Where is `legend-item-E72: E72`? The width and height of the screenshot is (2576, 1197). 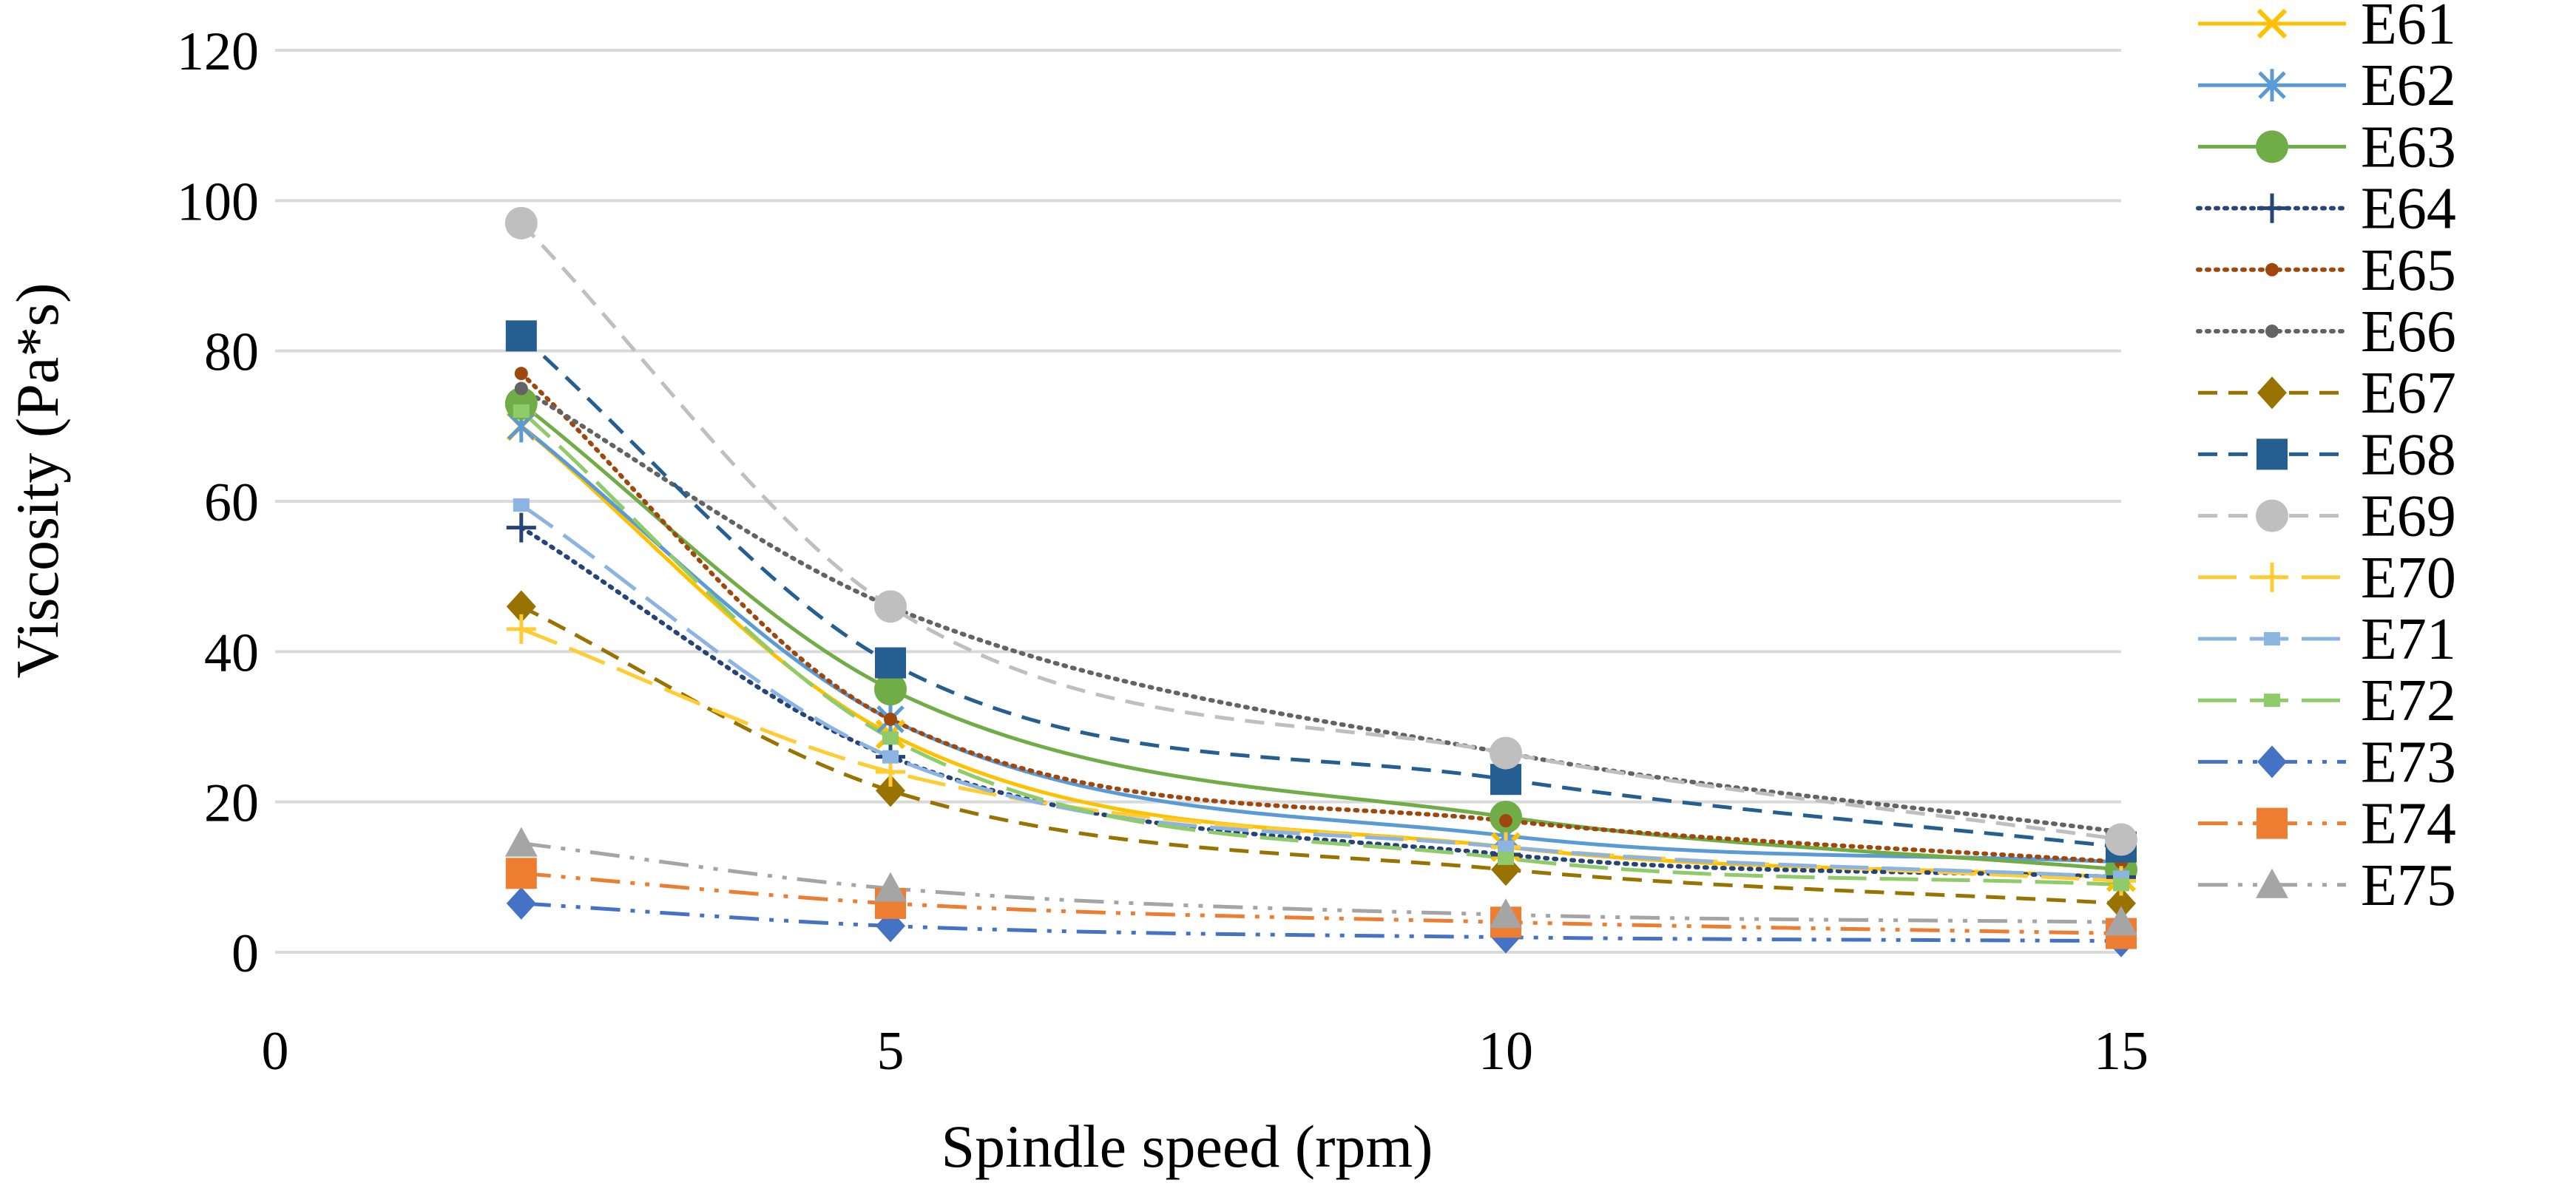 legend-item-E72: E72 is located at coordinates (2327, 700).